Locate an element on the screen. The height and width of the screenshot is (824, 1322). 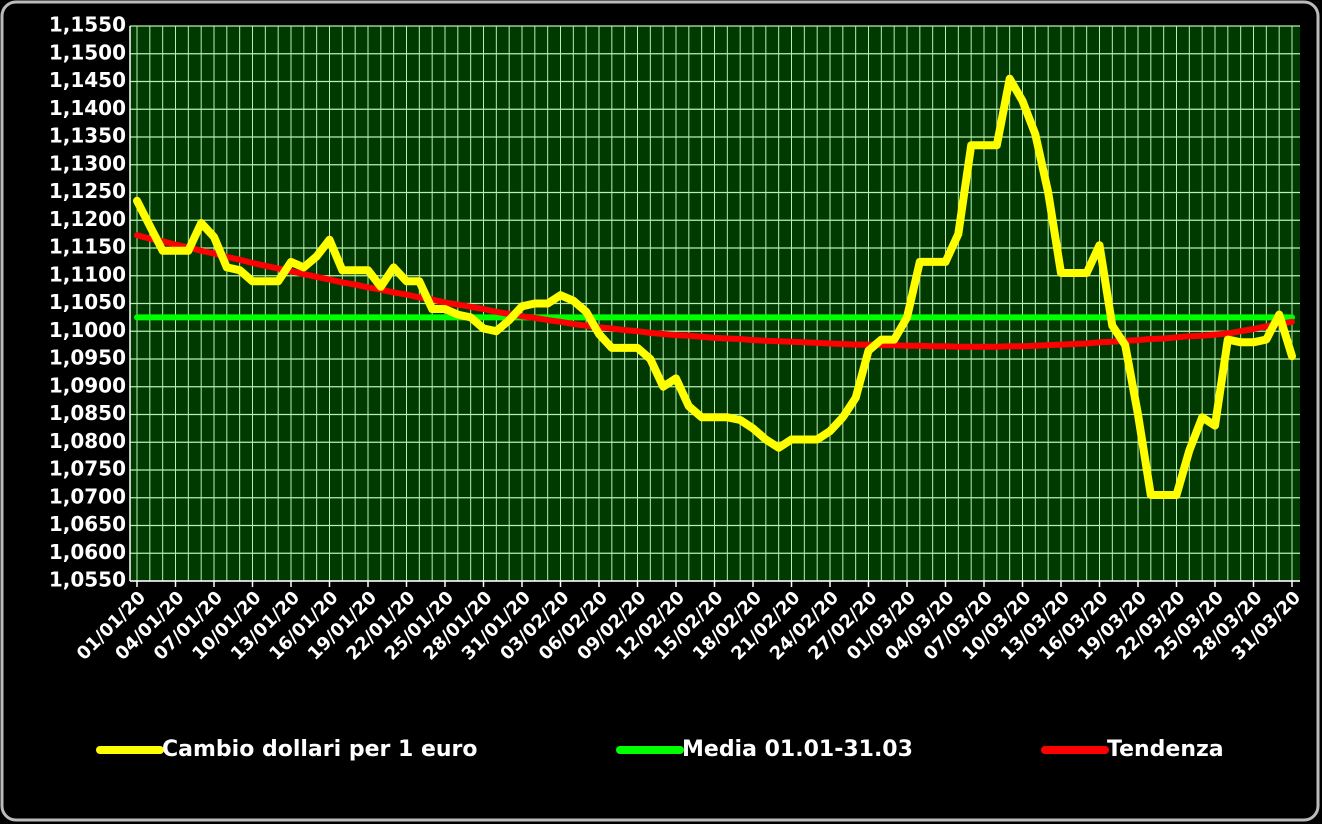
y-tick-label: 1,0650 is located at coordinates (87, 524).